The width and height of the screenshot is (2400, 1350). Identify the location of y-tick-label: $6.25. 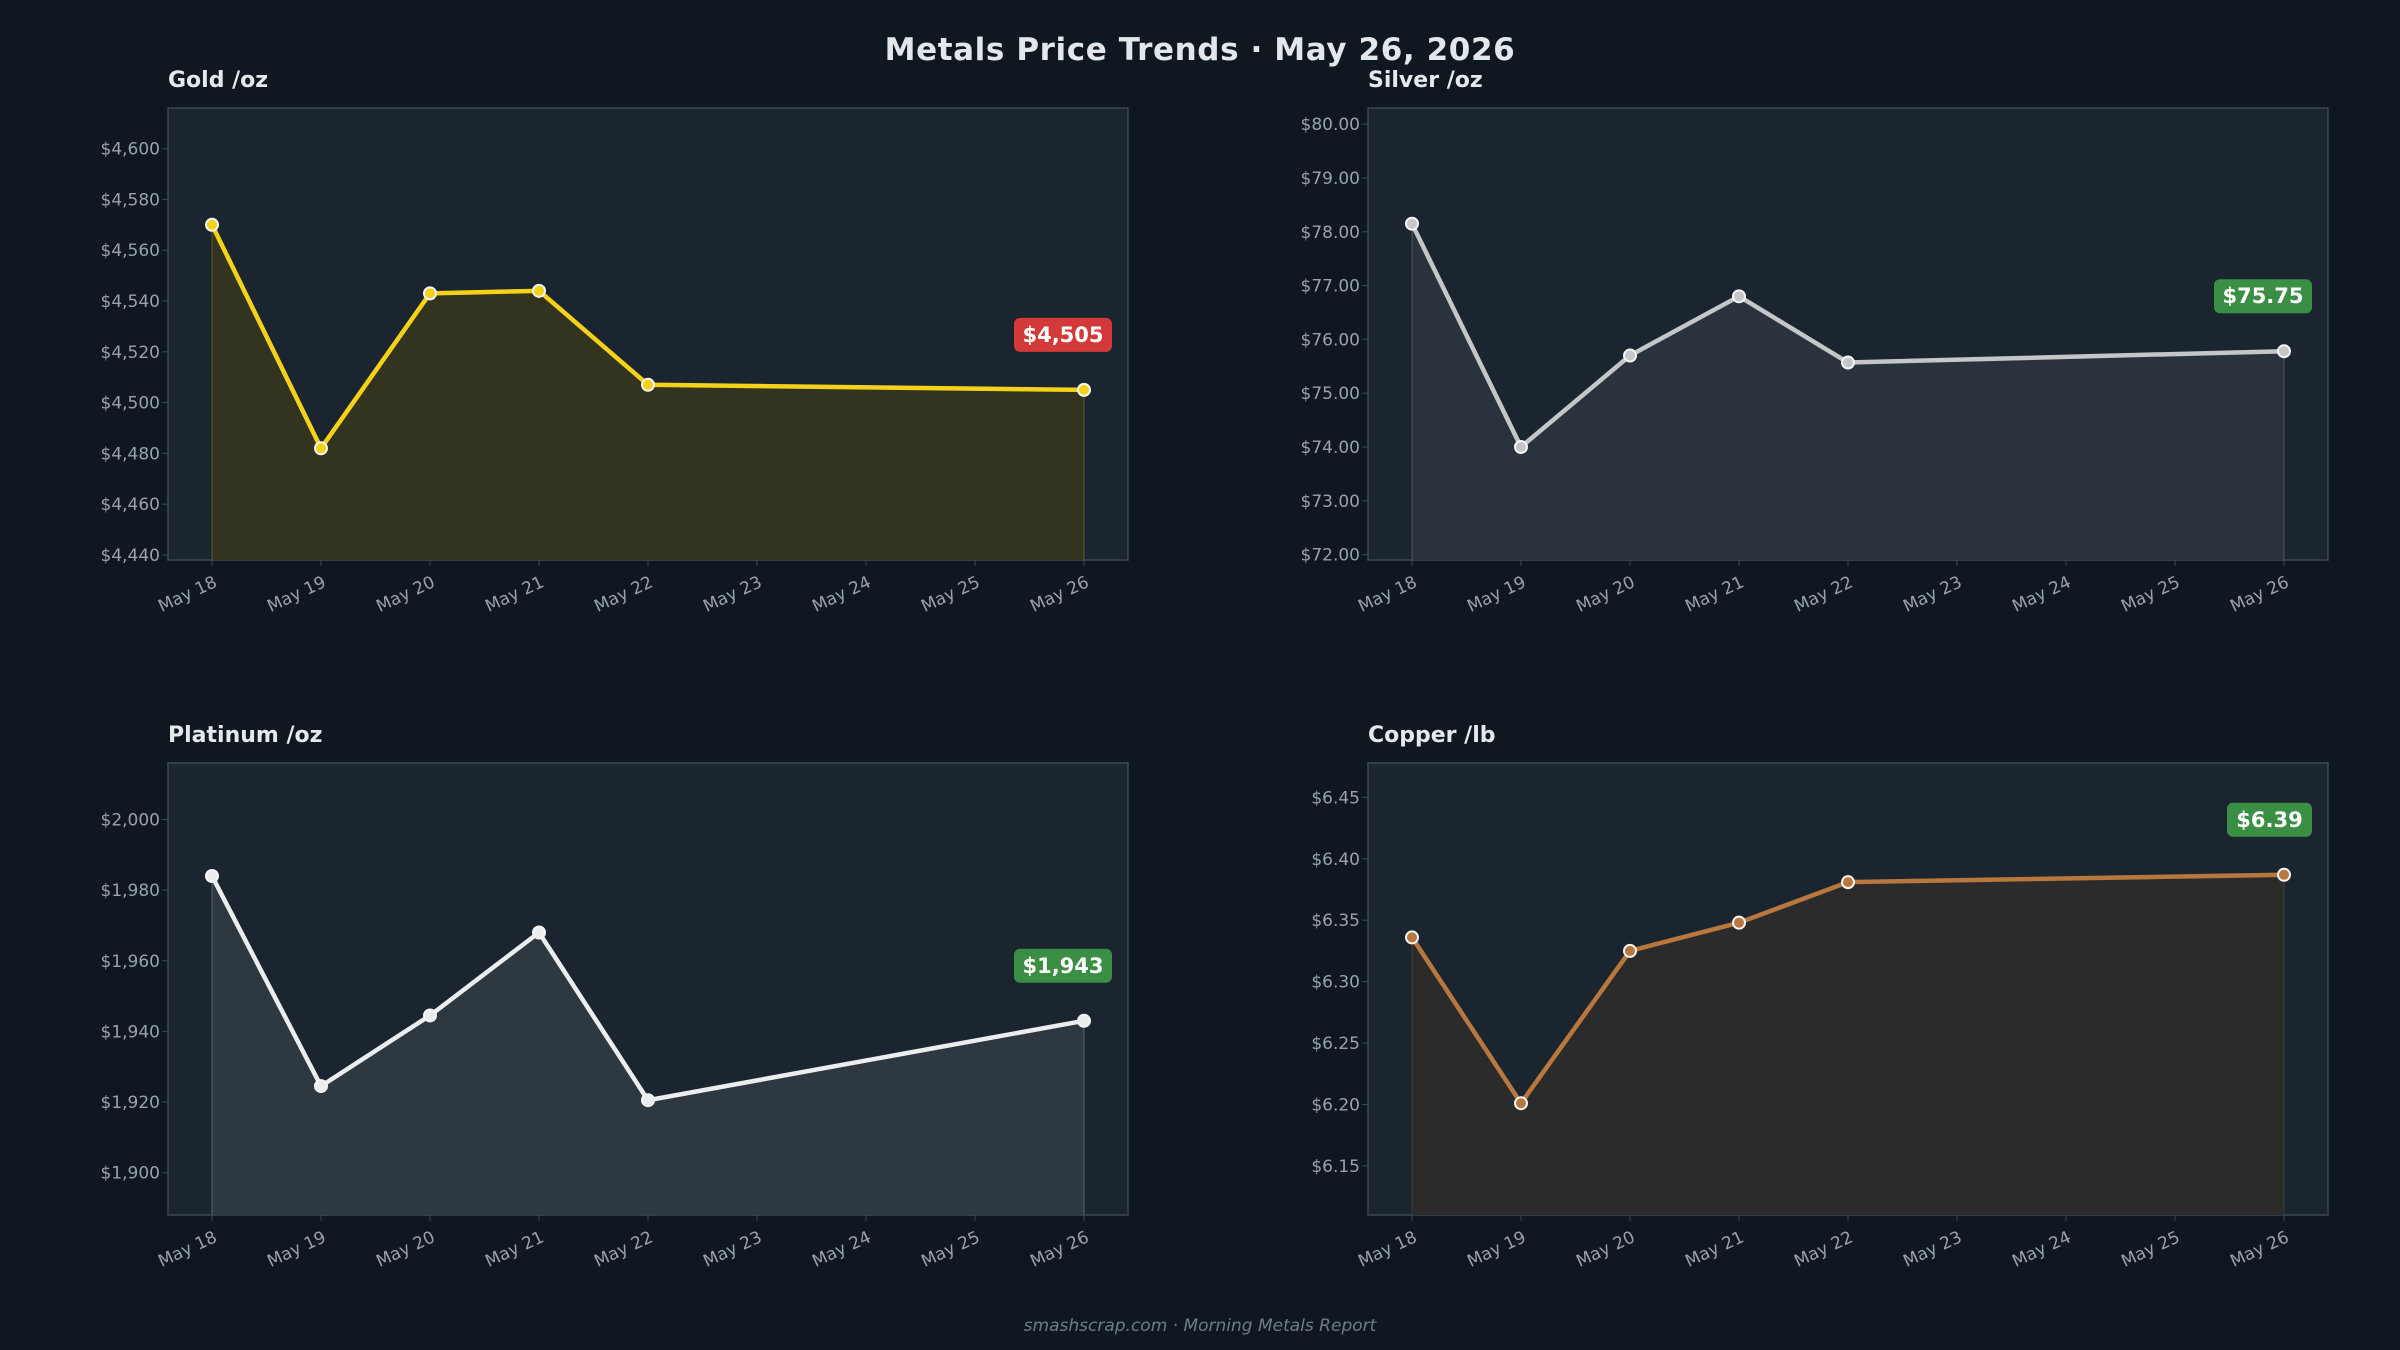
(1335, 1044).